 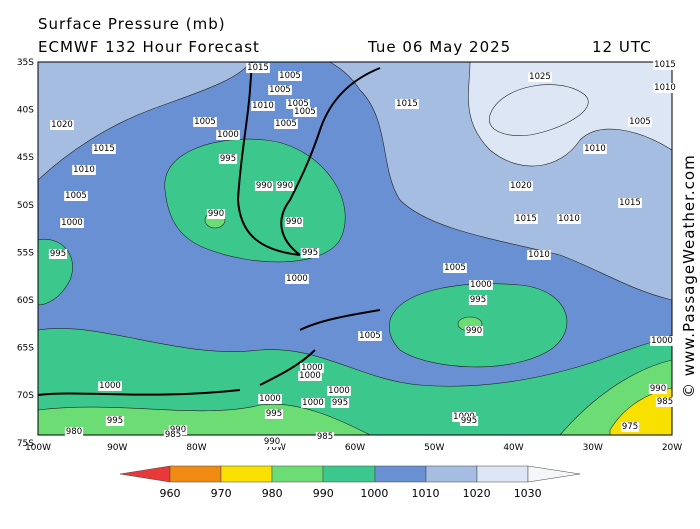 I want to click on lat-axis: 35S 40S 45S 50S 55S 60S 65S 70S 75S, so click(x=25, y=253).